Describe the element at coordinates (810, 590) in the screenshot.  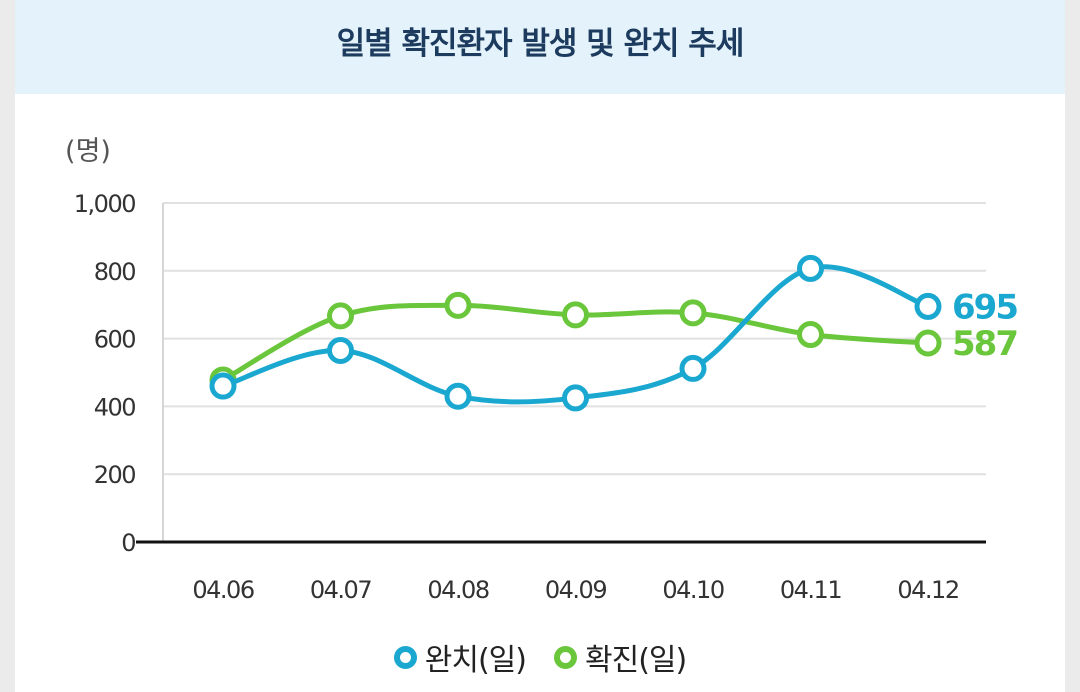
I see `x-tick-label: 04.11` at that location.